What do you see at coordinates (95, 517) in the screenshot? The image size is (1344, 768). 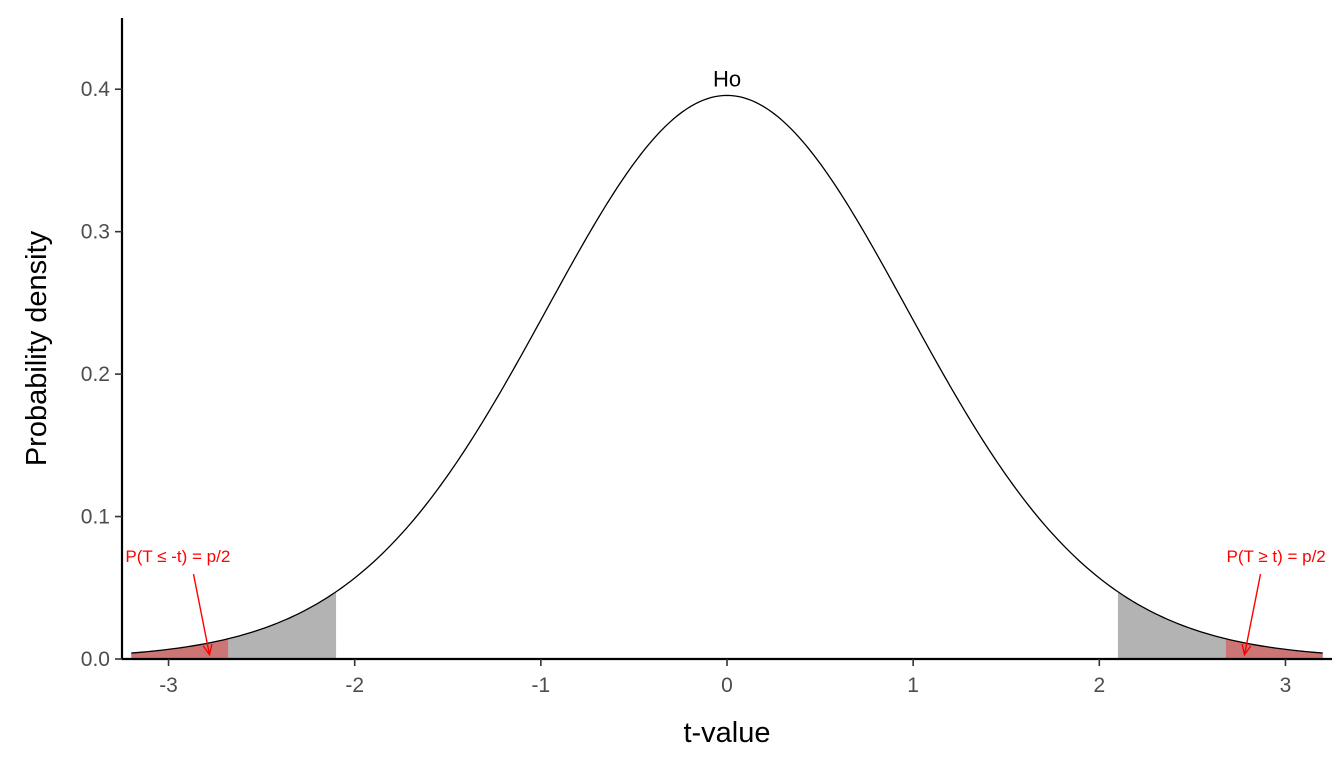 I see `y-tick-label: 0.1` at bounding box center [95, 517].